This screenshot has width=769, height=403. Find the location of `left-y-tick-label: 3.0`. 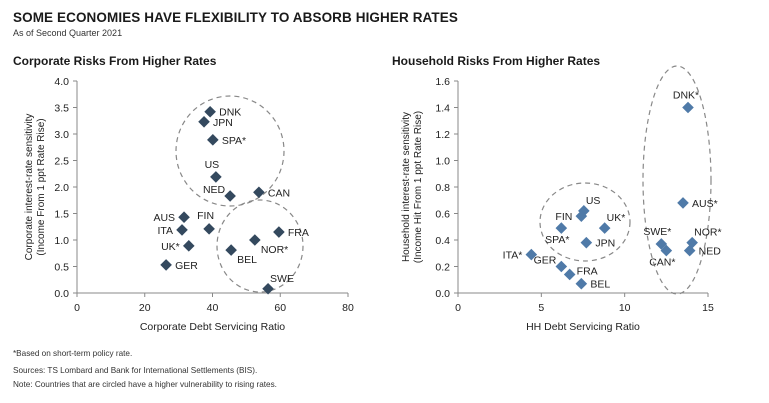

left-y-tick-label: 3.0 is located at coordinates (61, 135).